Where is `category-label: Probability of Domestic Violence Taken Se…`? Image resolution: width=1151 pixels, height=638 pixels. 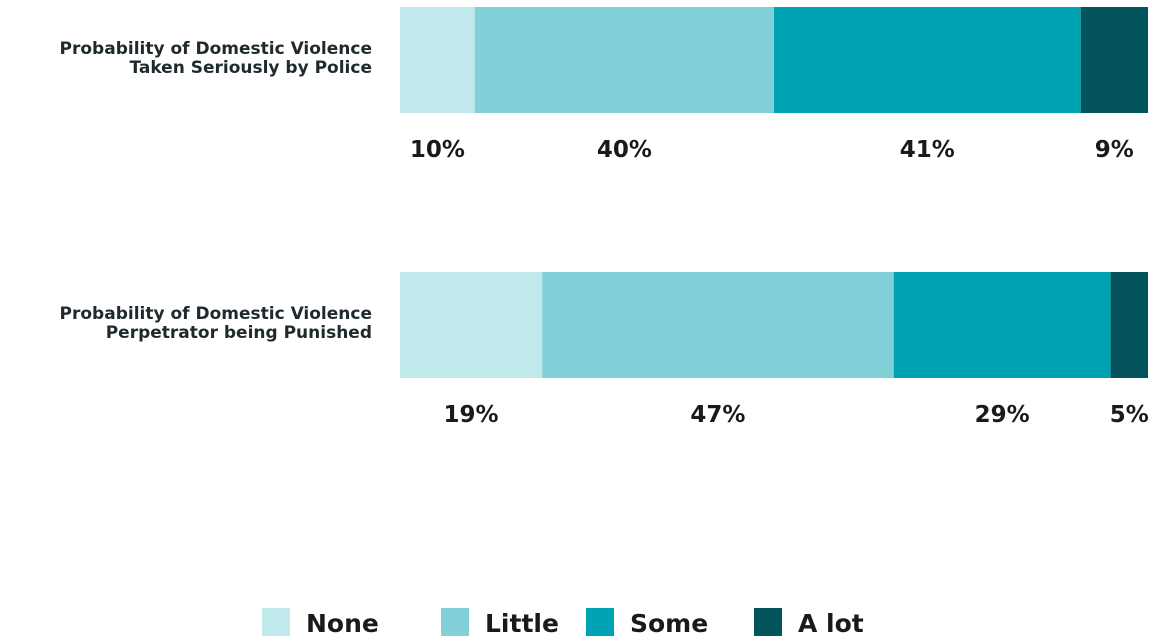 category-label: Probability of Domestic Violence Taken Se… is located at coordinates (216, 58).